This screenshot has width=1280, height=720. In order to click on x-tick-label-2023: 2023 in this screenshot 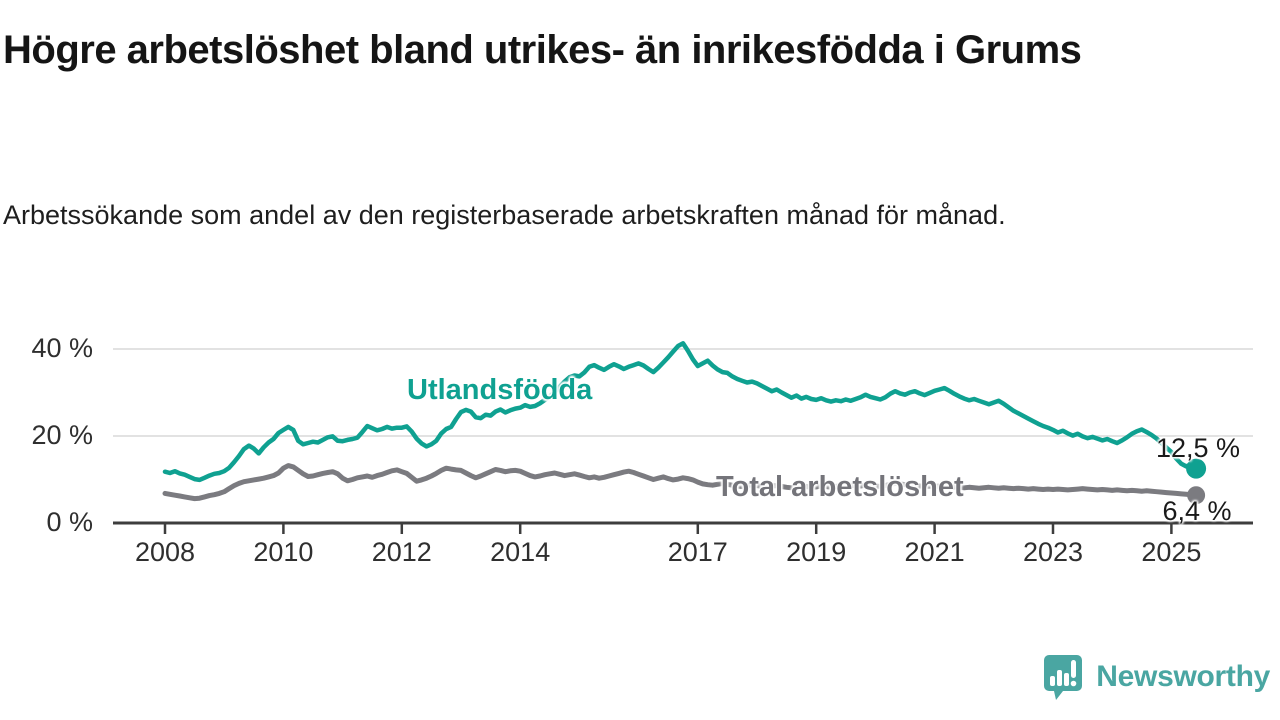, I will do `click(1053, 552)`.